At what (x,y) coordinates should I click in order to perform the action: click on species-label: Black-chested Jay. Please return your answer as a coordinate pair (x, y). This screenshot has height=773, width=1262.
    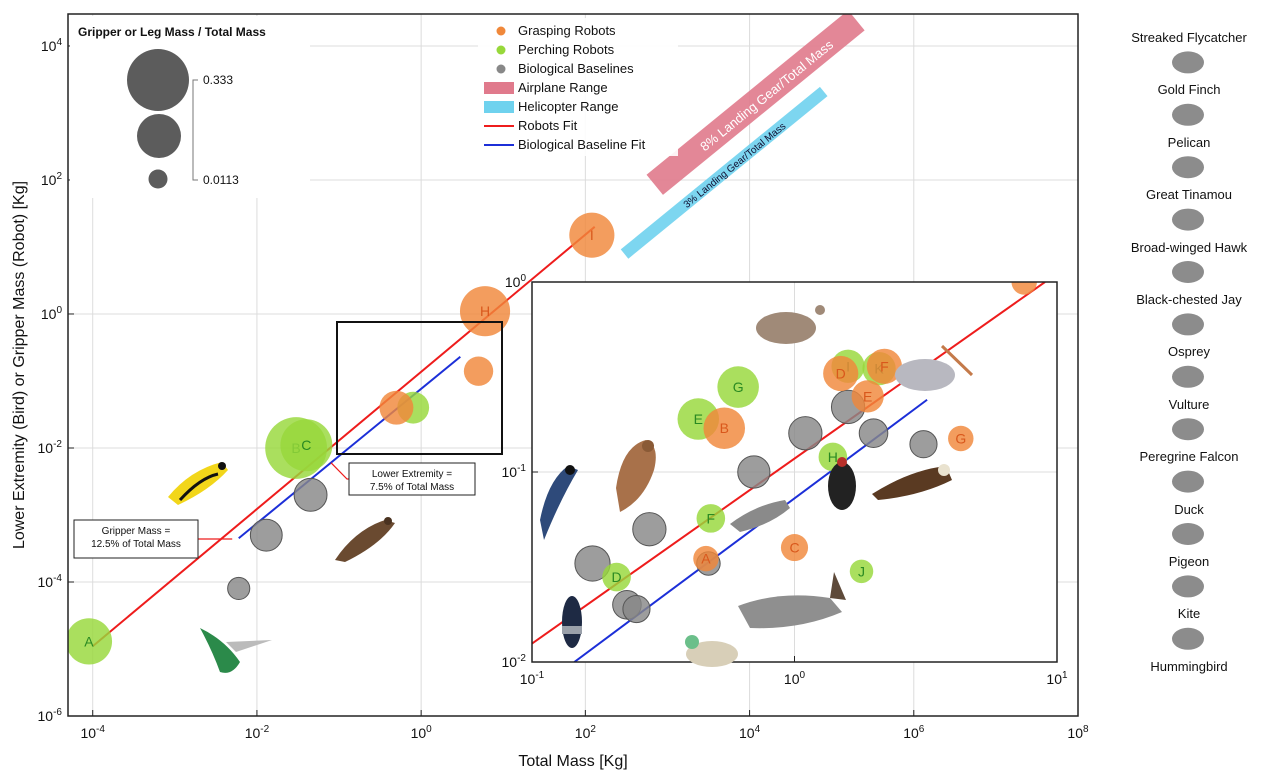
    Looking at the image, I should click on (1189, 299).